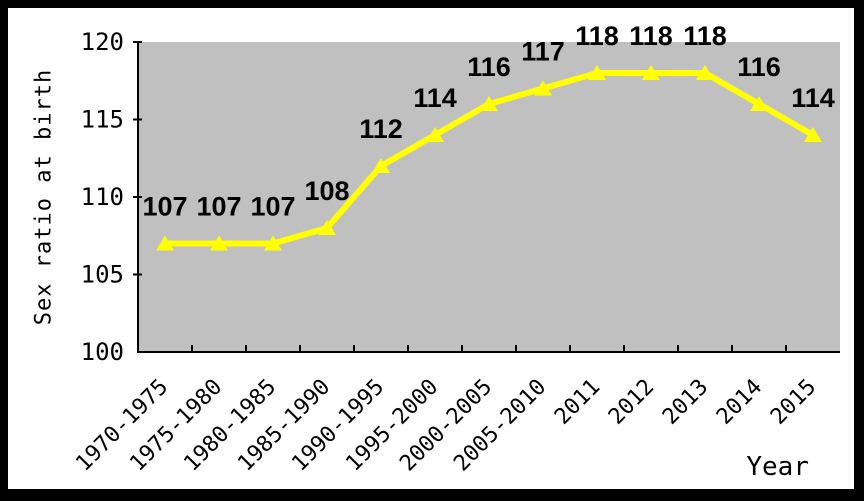  I want to click on data-label: 112, so click(381, 129).